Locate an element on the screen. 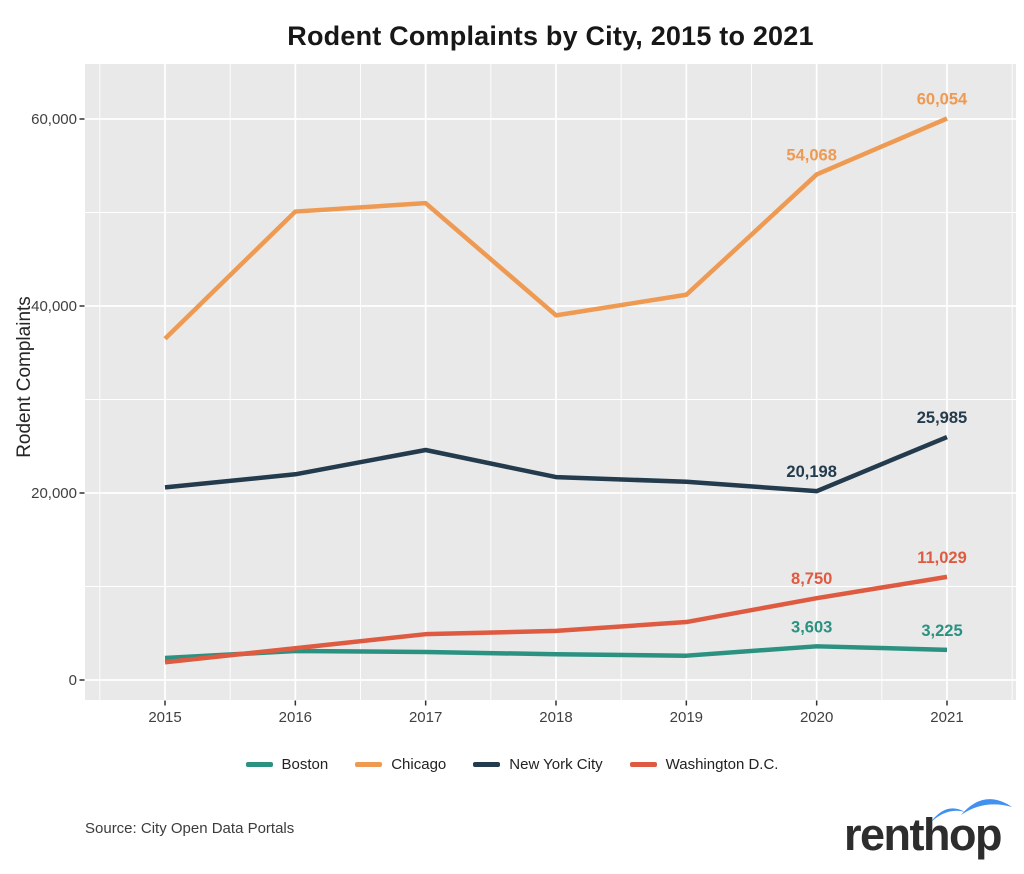 The height and width of the screenshot is (874, 1024). point-label-new-york-city: 20,198 is located at coordinates (811, 472).